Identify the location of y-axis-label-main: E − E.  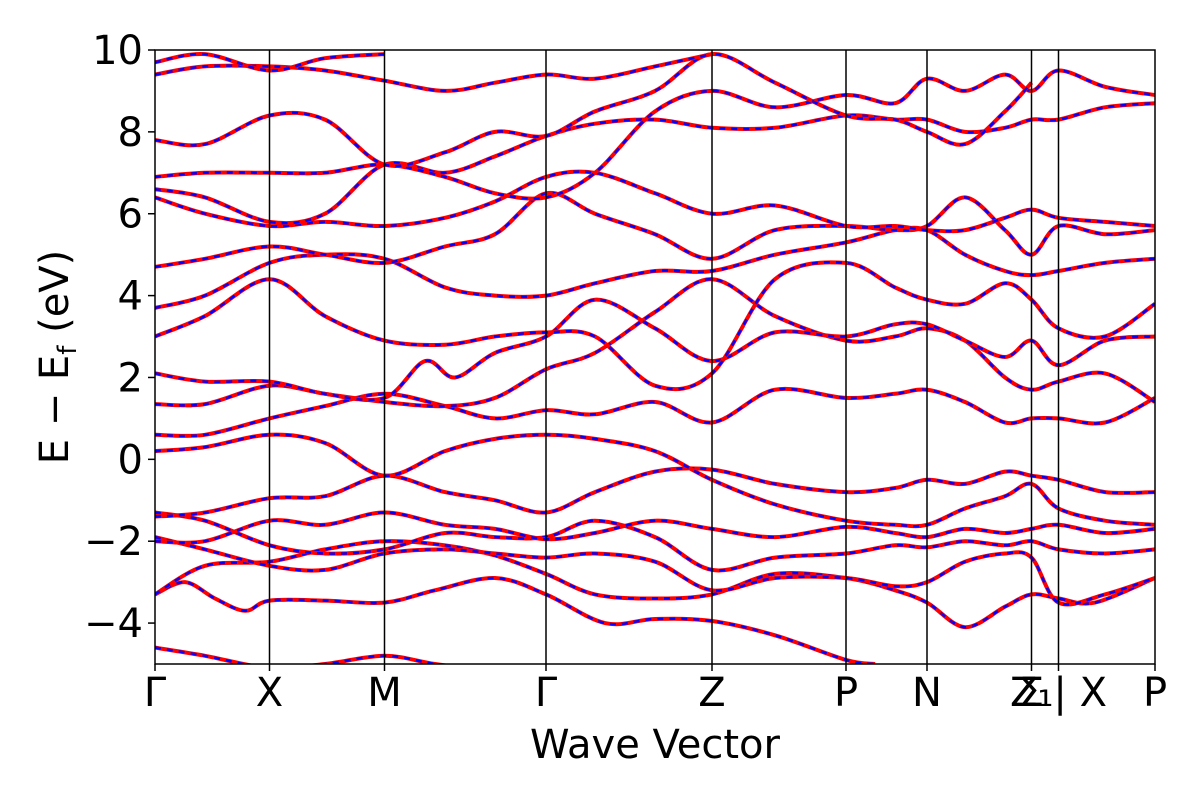
(55, 410).